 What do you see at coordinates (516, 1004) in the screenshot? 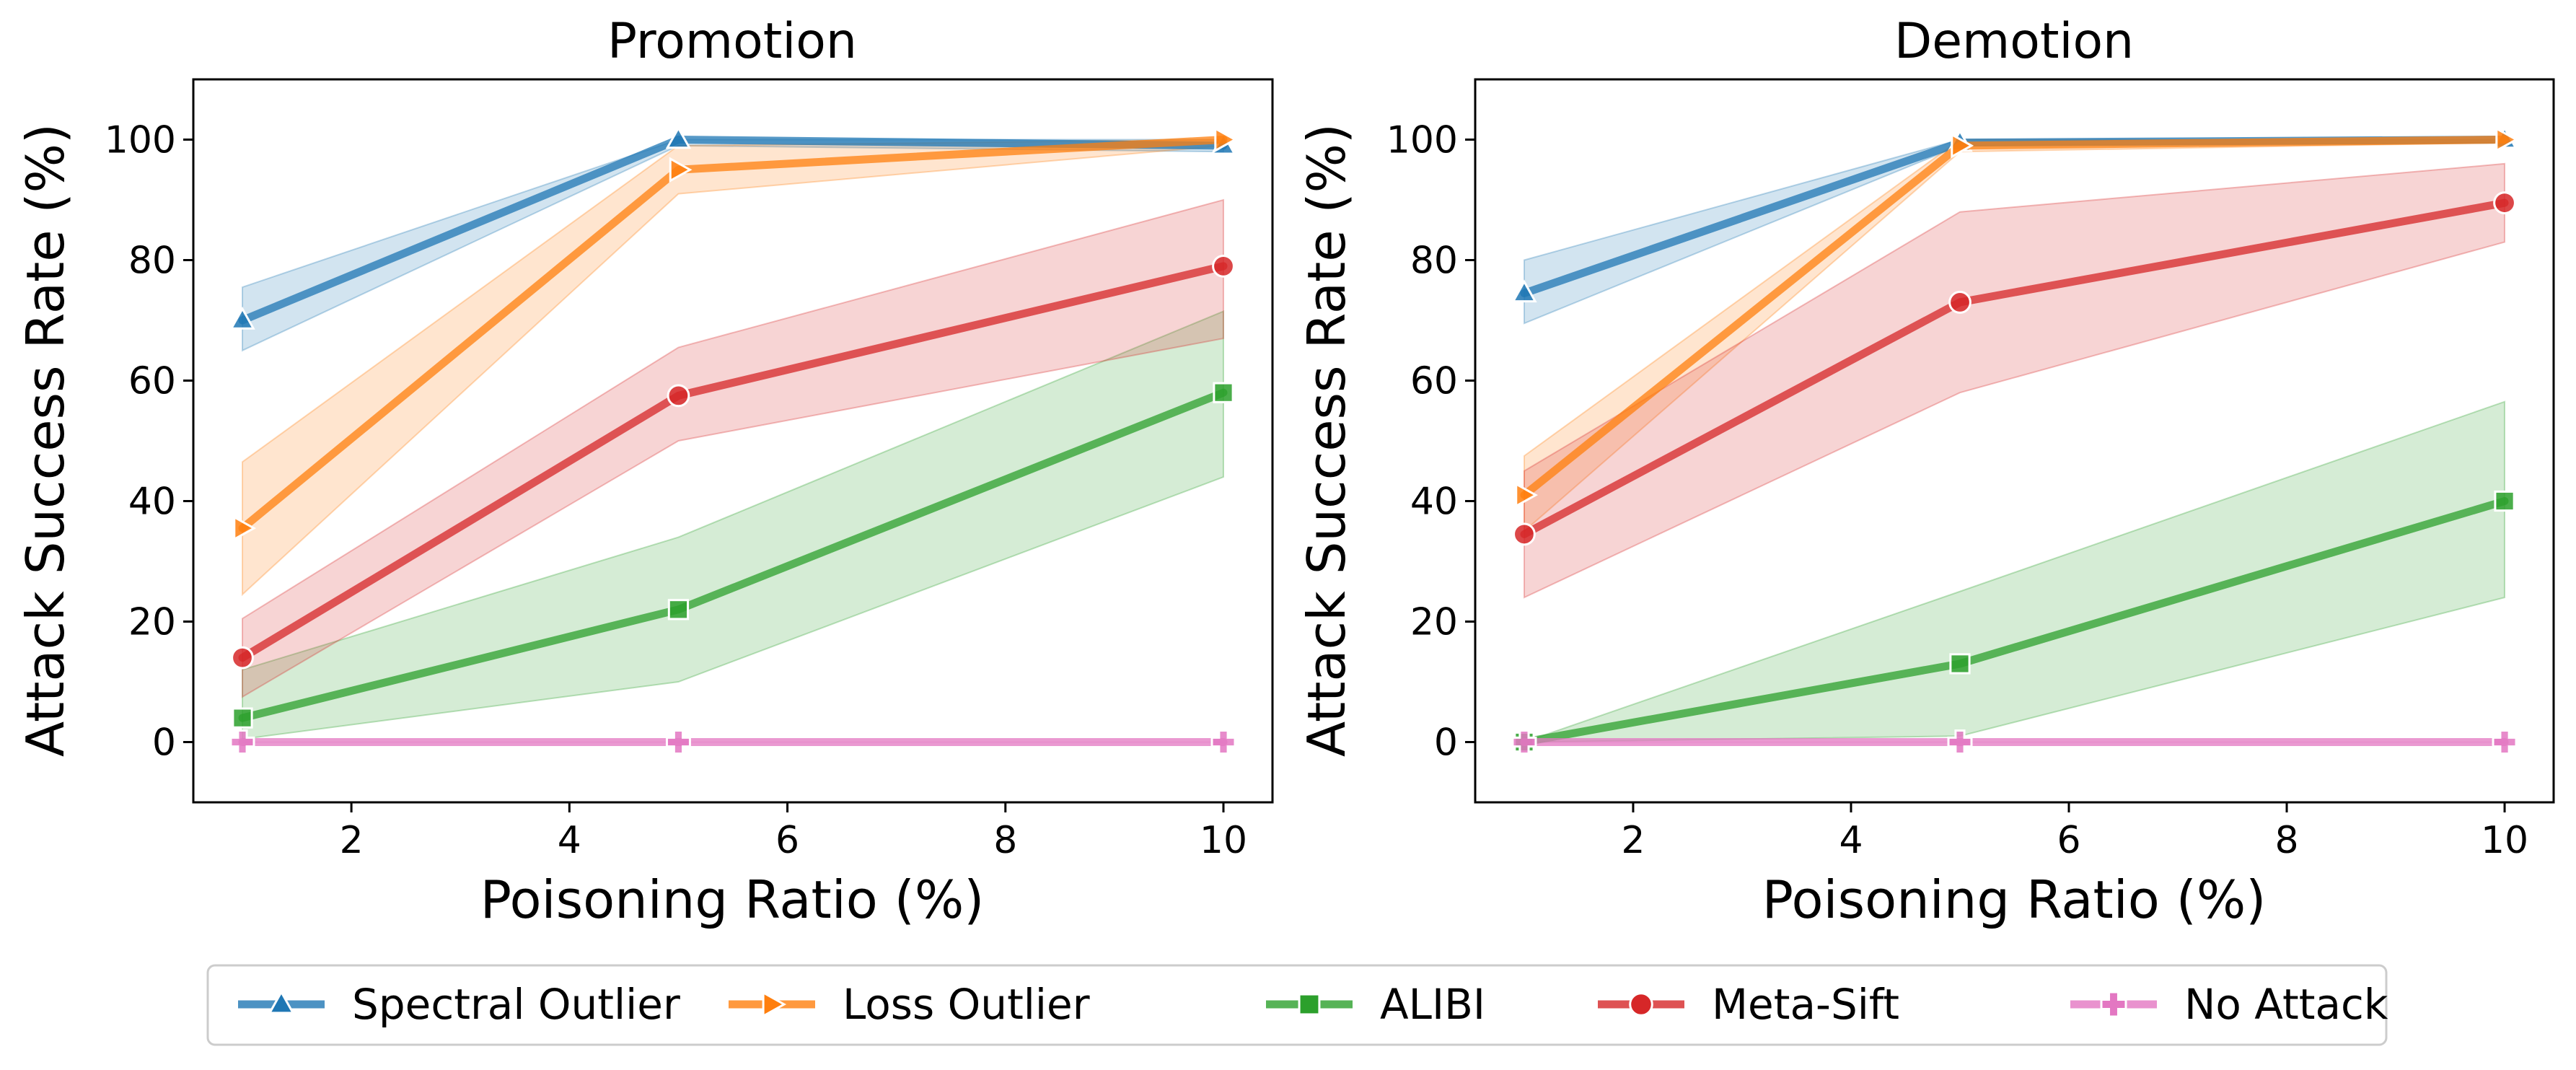
I see `legend-label: Spectral Outlier` at bounding box center [516, 1004].